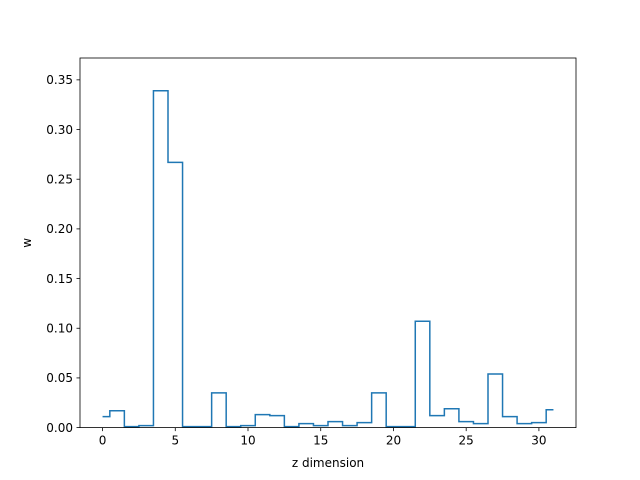  Describe the element at coordinates (59, 229) in the screenshot. I see `y-tick-label: 0.20` at that location.